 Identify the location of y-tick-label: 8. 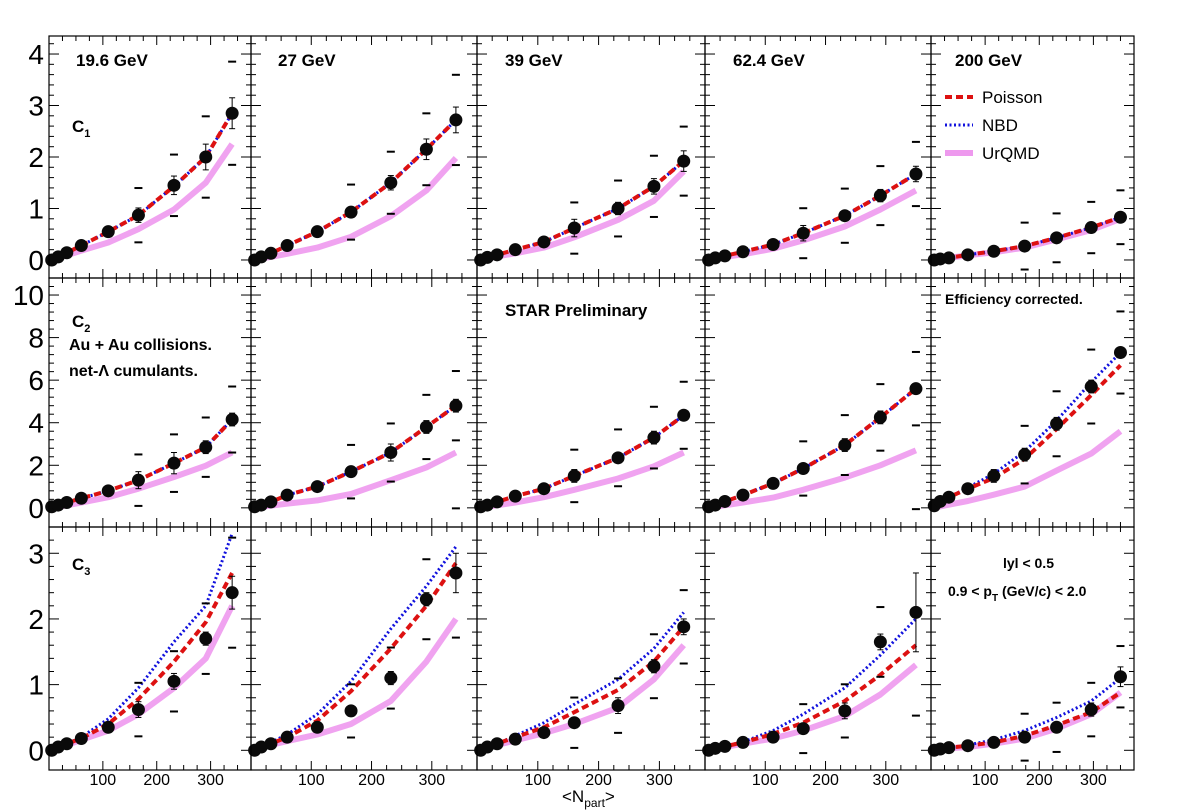
(36, 338).